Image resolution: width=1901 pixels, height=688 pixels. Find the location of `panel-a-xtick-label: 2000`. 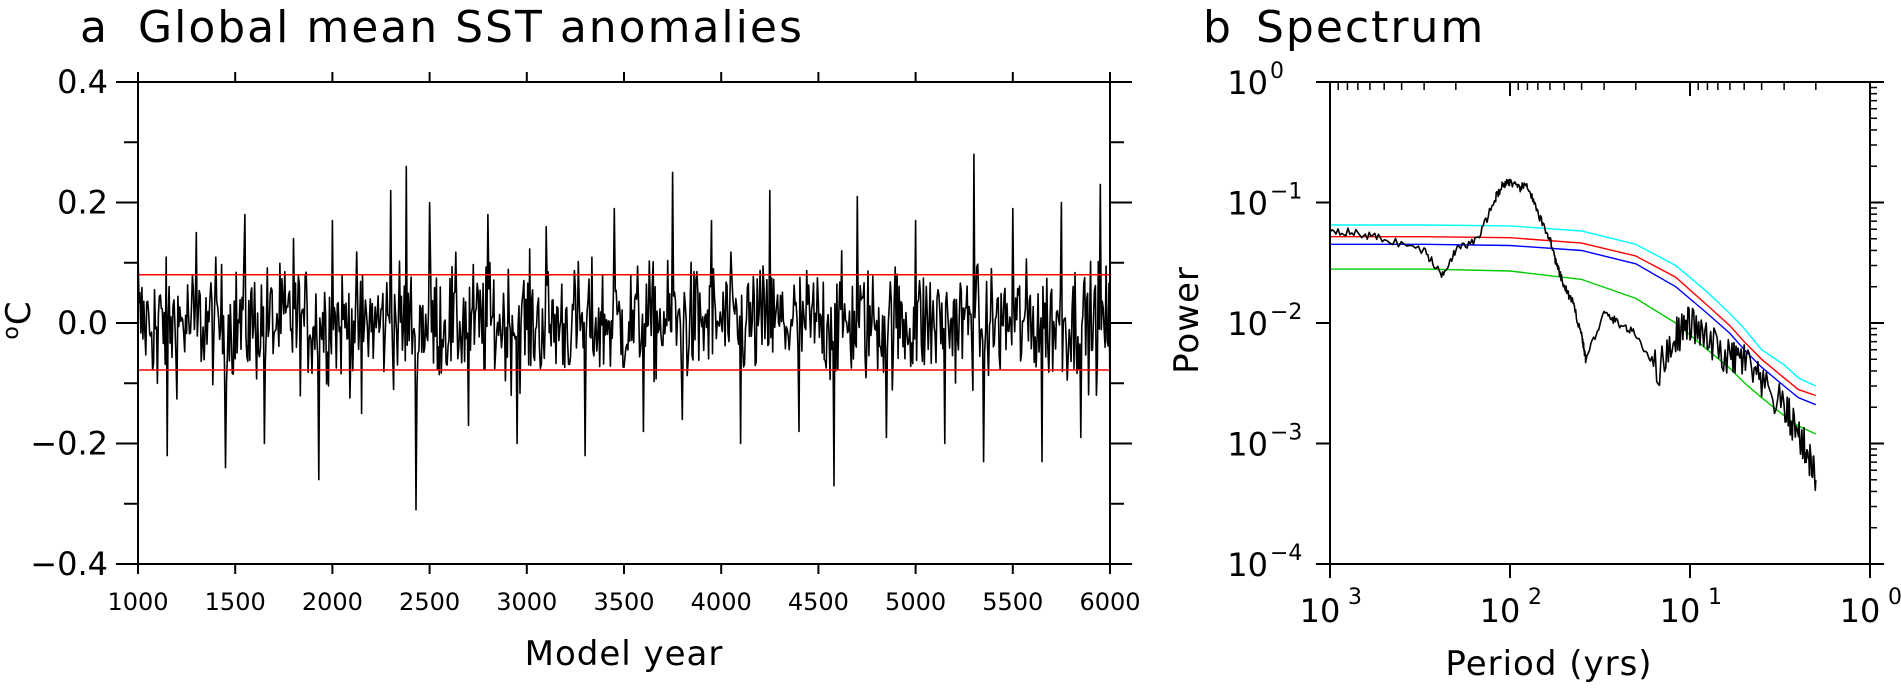

panel-a-xtick-label: 2000 is located at coordinates (332, 602).